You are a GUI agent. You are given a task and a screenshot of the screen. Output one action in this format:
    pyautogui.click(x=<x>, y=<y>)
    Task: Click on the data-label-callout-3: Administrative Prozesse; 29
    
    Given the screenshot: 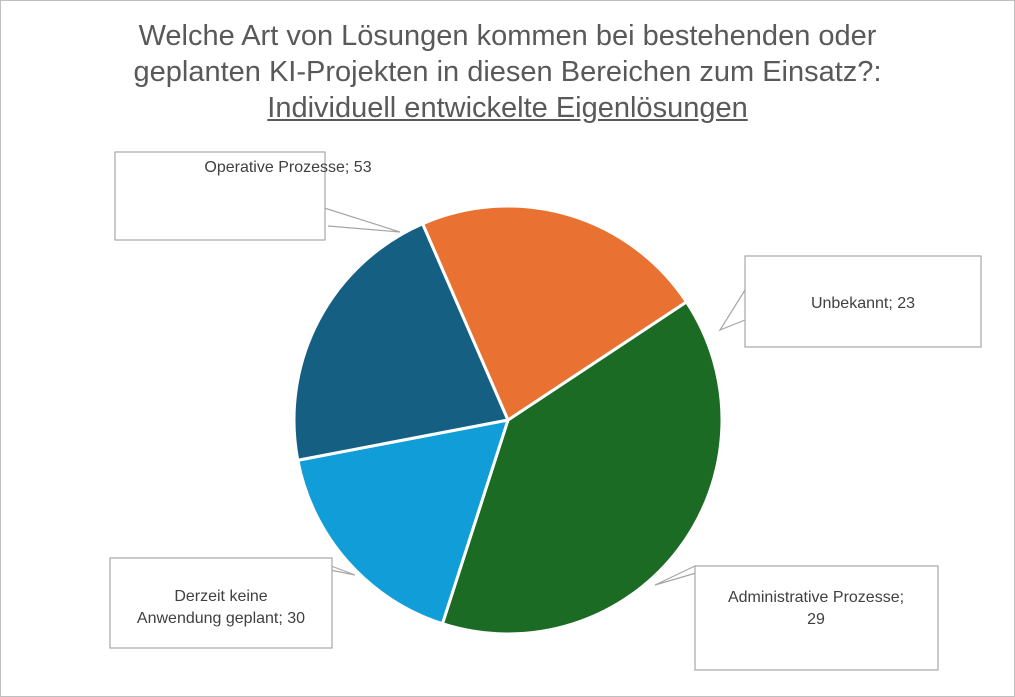 What is the action you would take?
    pyautogui.click(x=796, y=618)
    